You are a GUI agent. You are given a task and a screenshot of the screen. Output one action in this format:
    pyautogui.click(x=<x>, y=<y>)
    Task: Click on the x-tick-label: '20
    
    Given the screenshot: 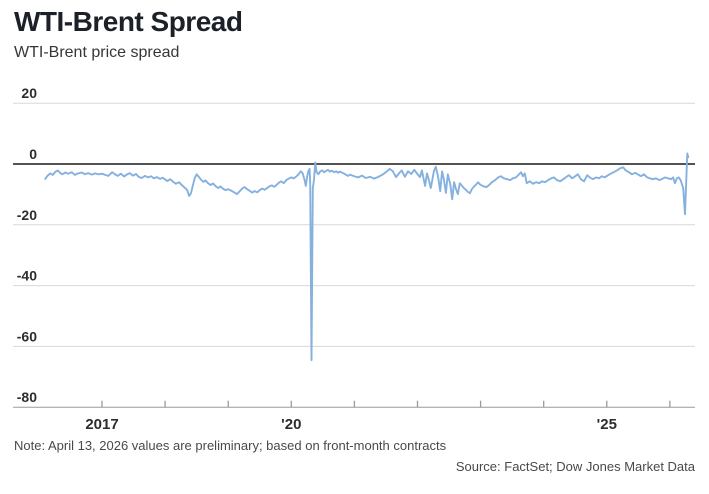 What is the action you would take?
    pyautogui.click(x=291, y=424)
    